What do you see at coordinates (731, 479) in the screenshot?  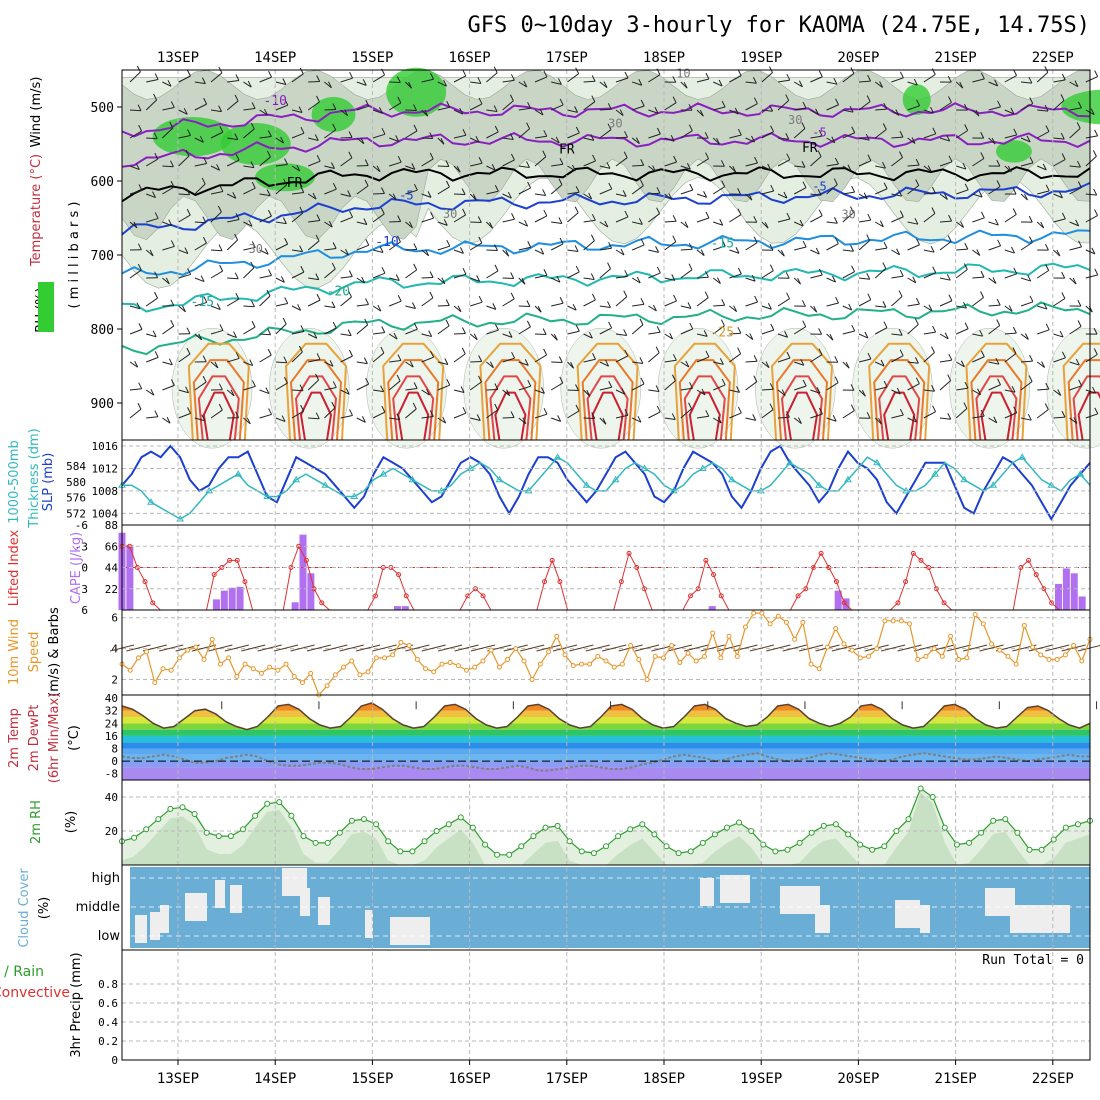 I see `thickness-marker` at bounding box center [731, 479].